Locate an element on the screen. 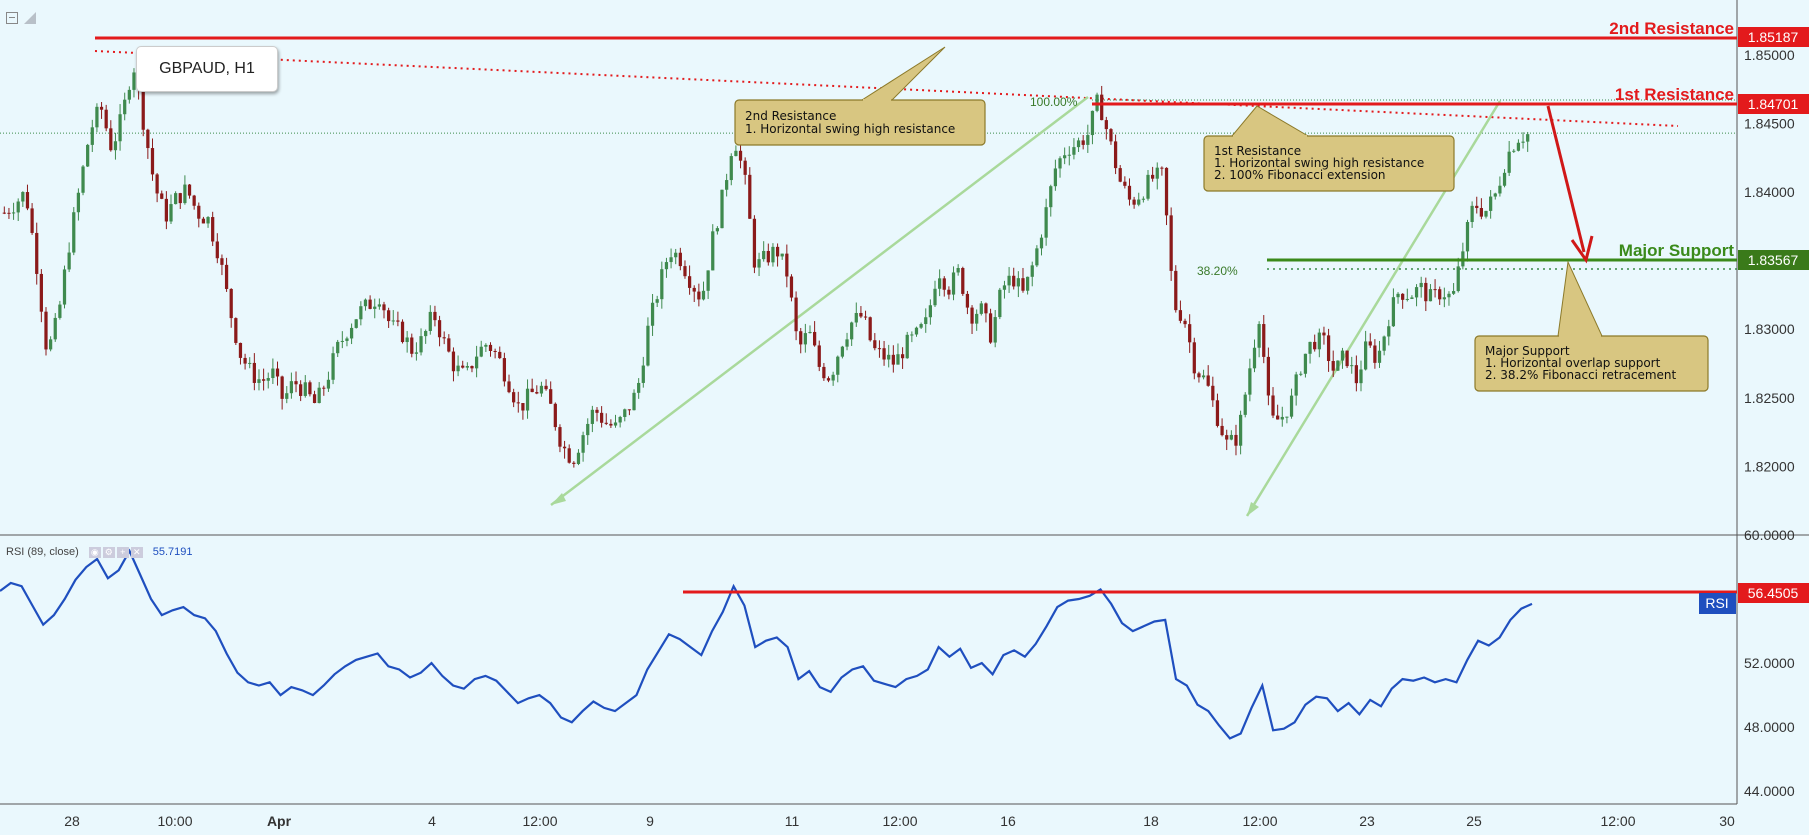  rsi-legend-buttons: ◉ ⚙ + ✕ is located at coordinates (115, 552).